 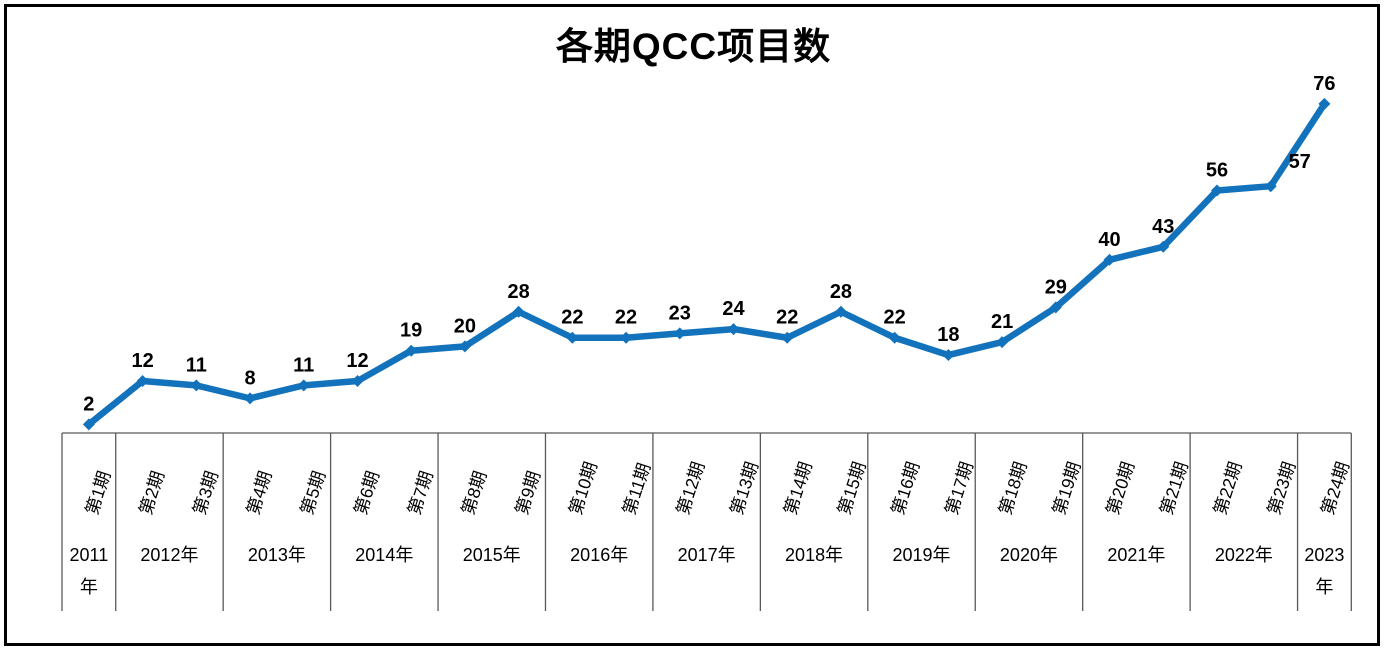 I want to click on year-group-label: 2019年, so click(x=921, y=555).